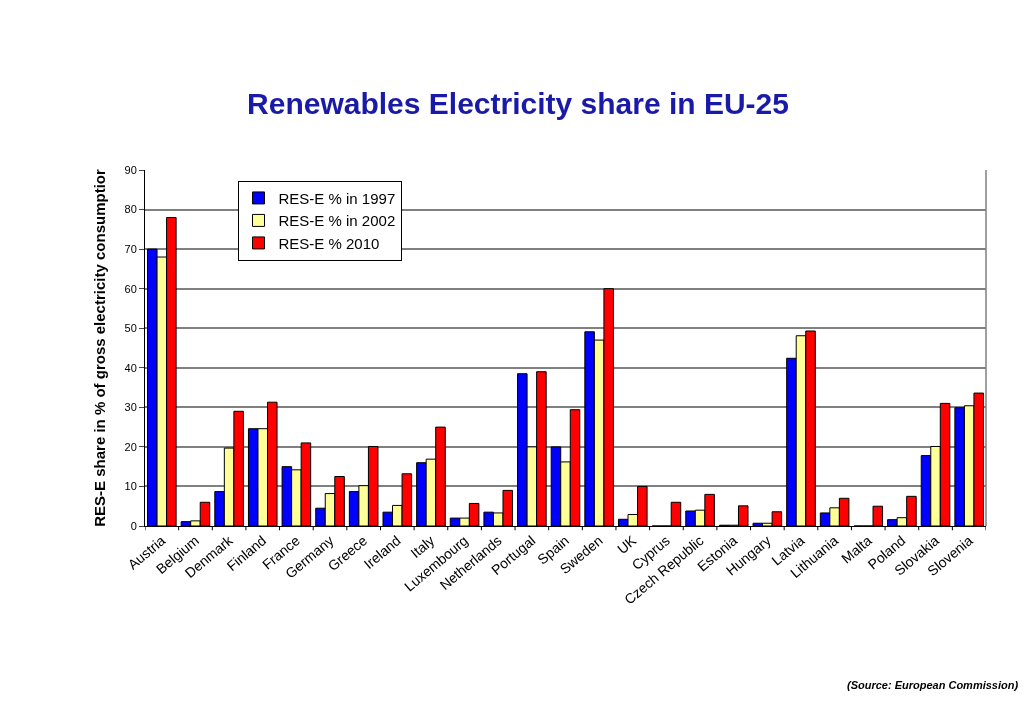 This screenshot has width=1036, height=719. I want to click on legend-label: RES-E % in 2002, so click(337, 221).